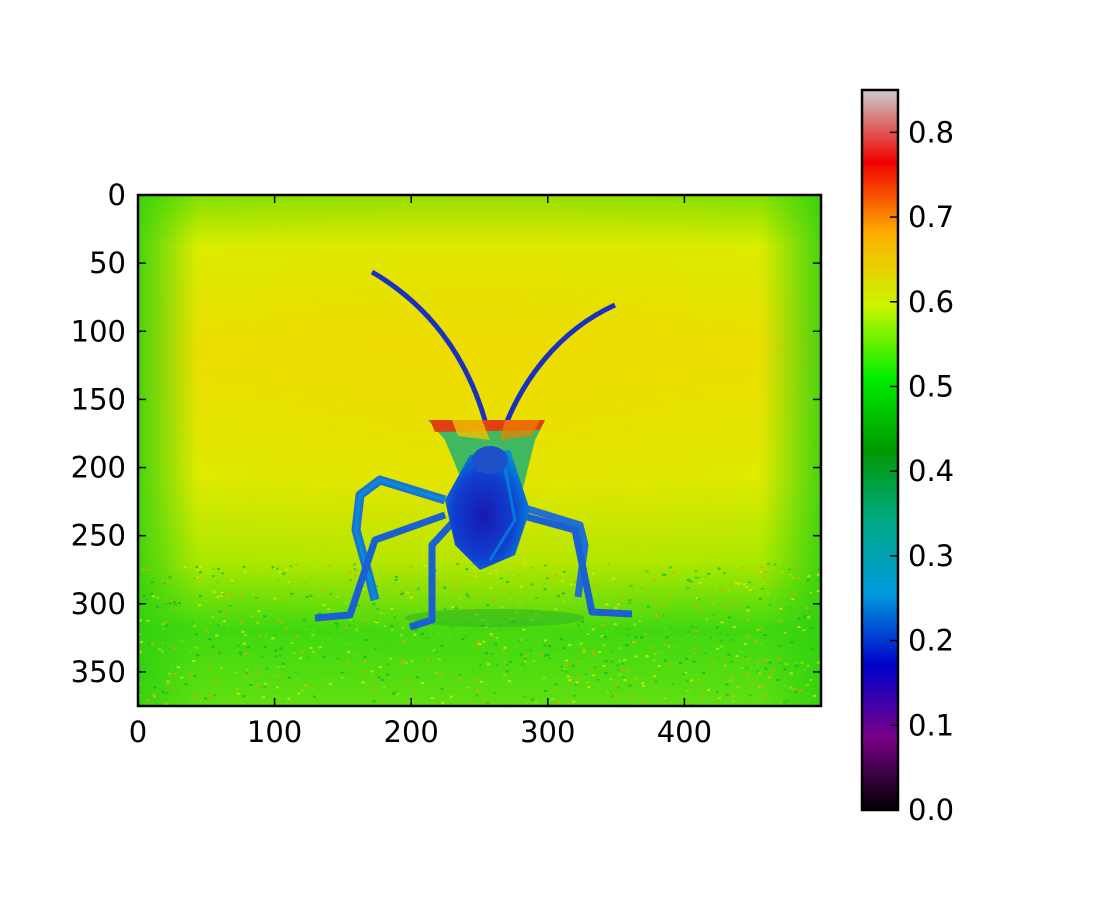 The image size is (1100, 900). I want to click on y-tick-label: 300, so click(98, 604).